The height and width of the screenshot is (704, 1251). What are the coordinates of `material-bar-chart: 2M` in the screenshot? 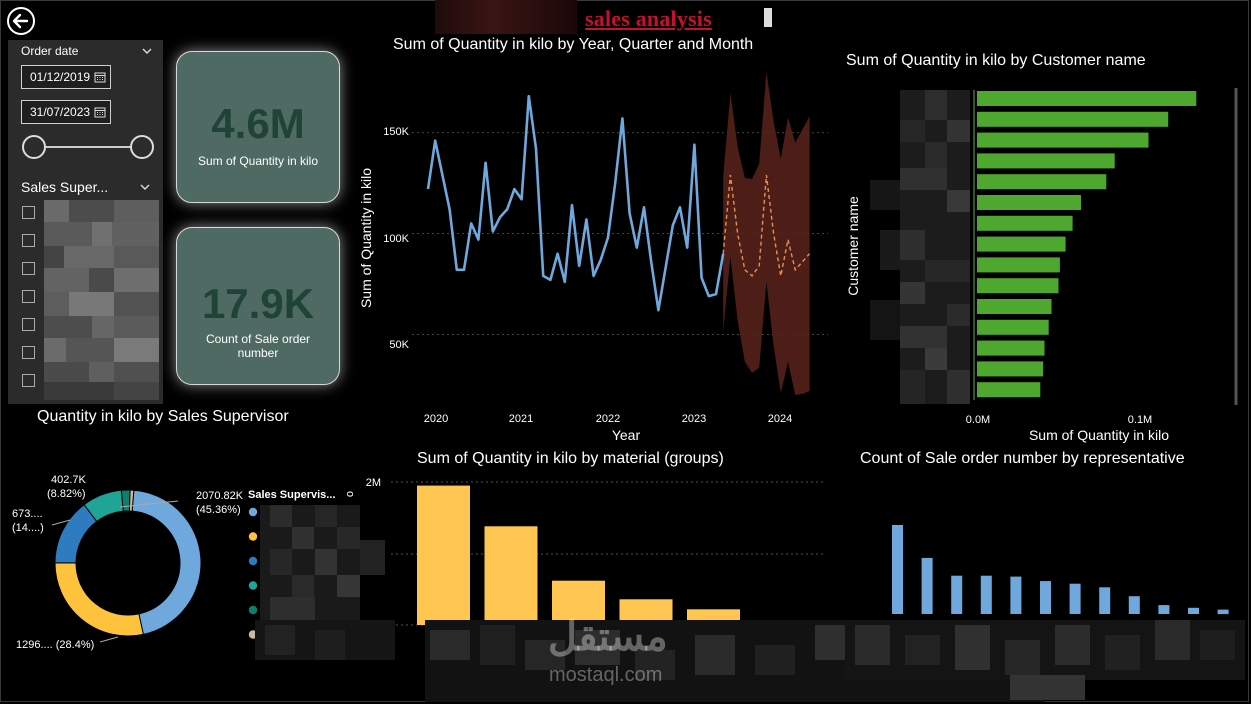 It's located at (592, 550).